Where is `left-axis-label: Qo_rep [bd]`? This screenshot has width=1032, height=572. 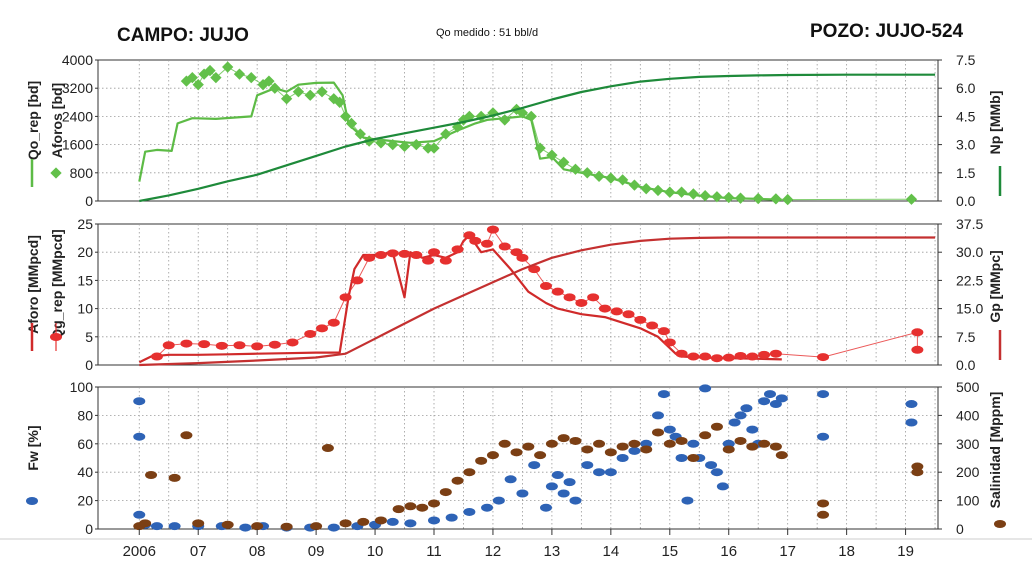
left-axis-label: Qo_rep [bd] is located at coordinates (33, 120).